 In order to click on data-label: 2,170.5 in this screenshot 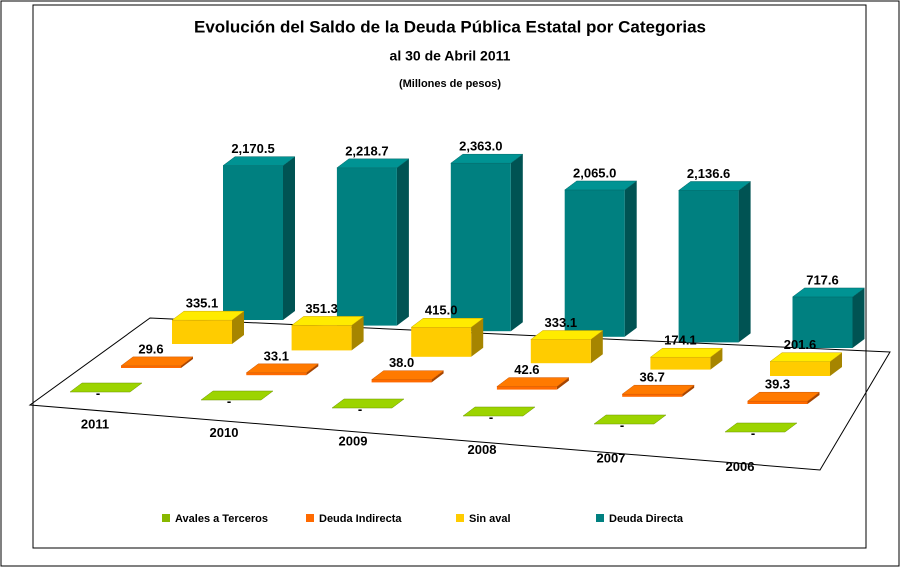, I will do `click(252, 148)`.